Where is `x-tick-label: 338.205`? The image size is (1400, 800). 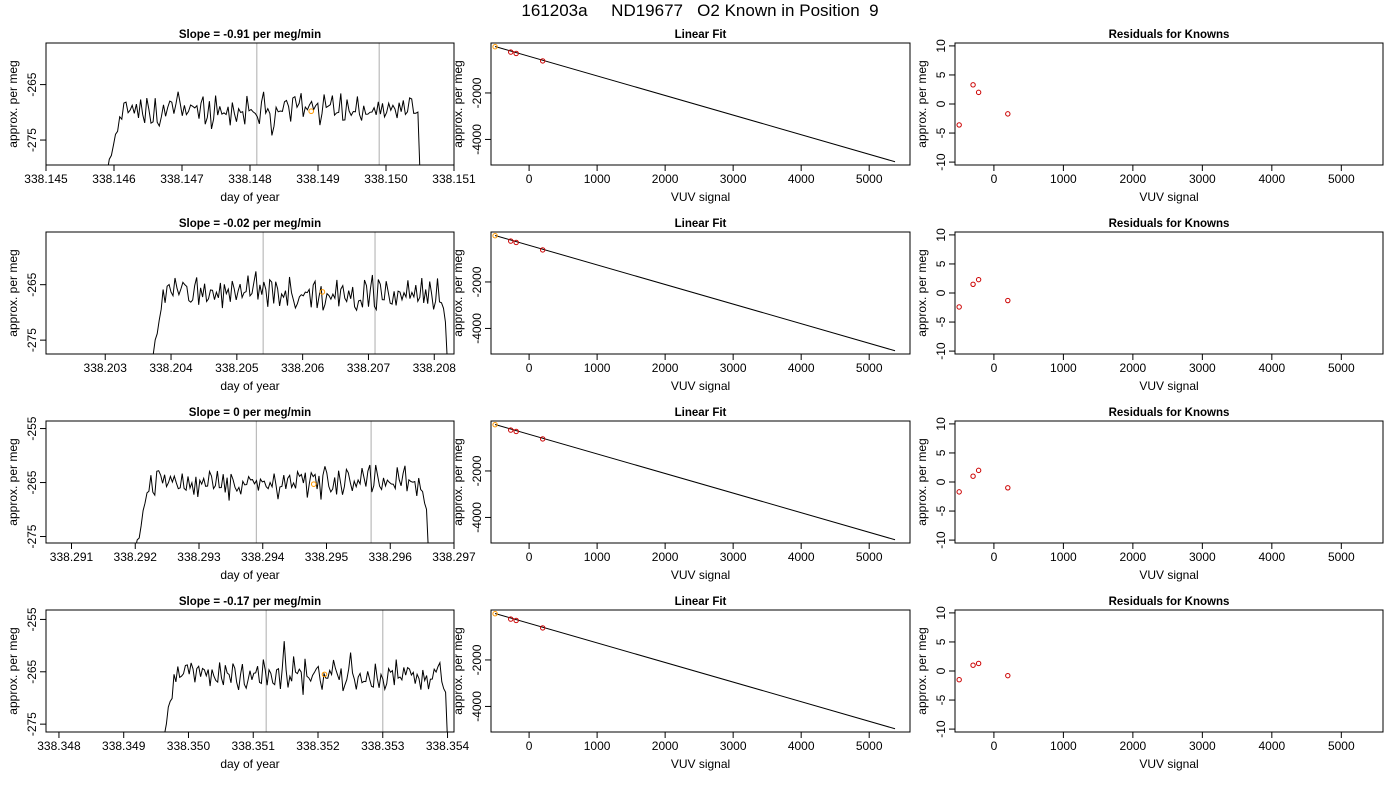 x-tick-label: 338.205 is located at coordinates (237, 368).